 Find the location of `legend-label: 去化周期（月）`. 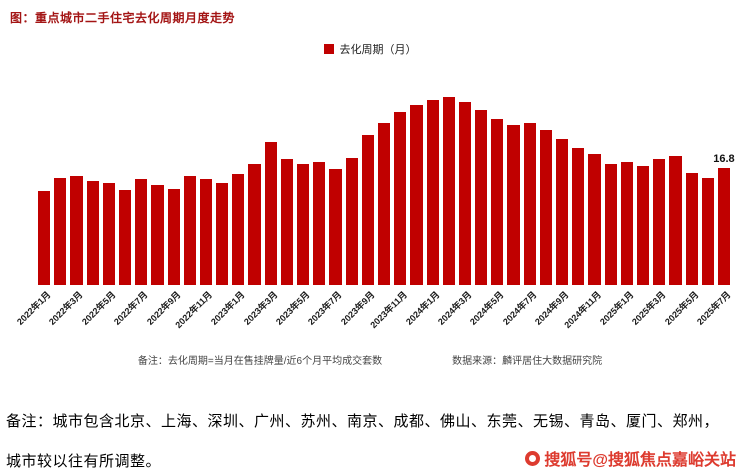

legend-label: 去化周期（月） is located at coordinates (378, 50).